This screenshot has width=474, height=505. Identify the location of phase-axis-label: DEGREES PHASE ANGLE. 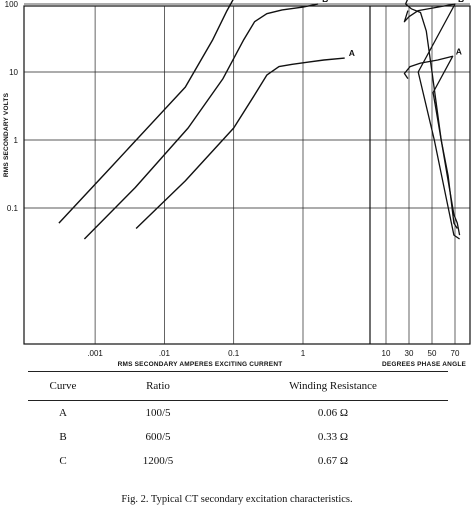
(424, 364).